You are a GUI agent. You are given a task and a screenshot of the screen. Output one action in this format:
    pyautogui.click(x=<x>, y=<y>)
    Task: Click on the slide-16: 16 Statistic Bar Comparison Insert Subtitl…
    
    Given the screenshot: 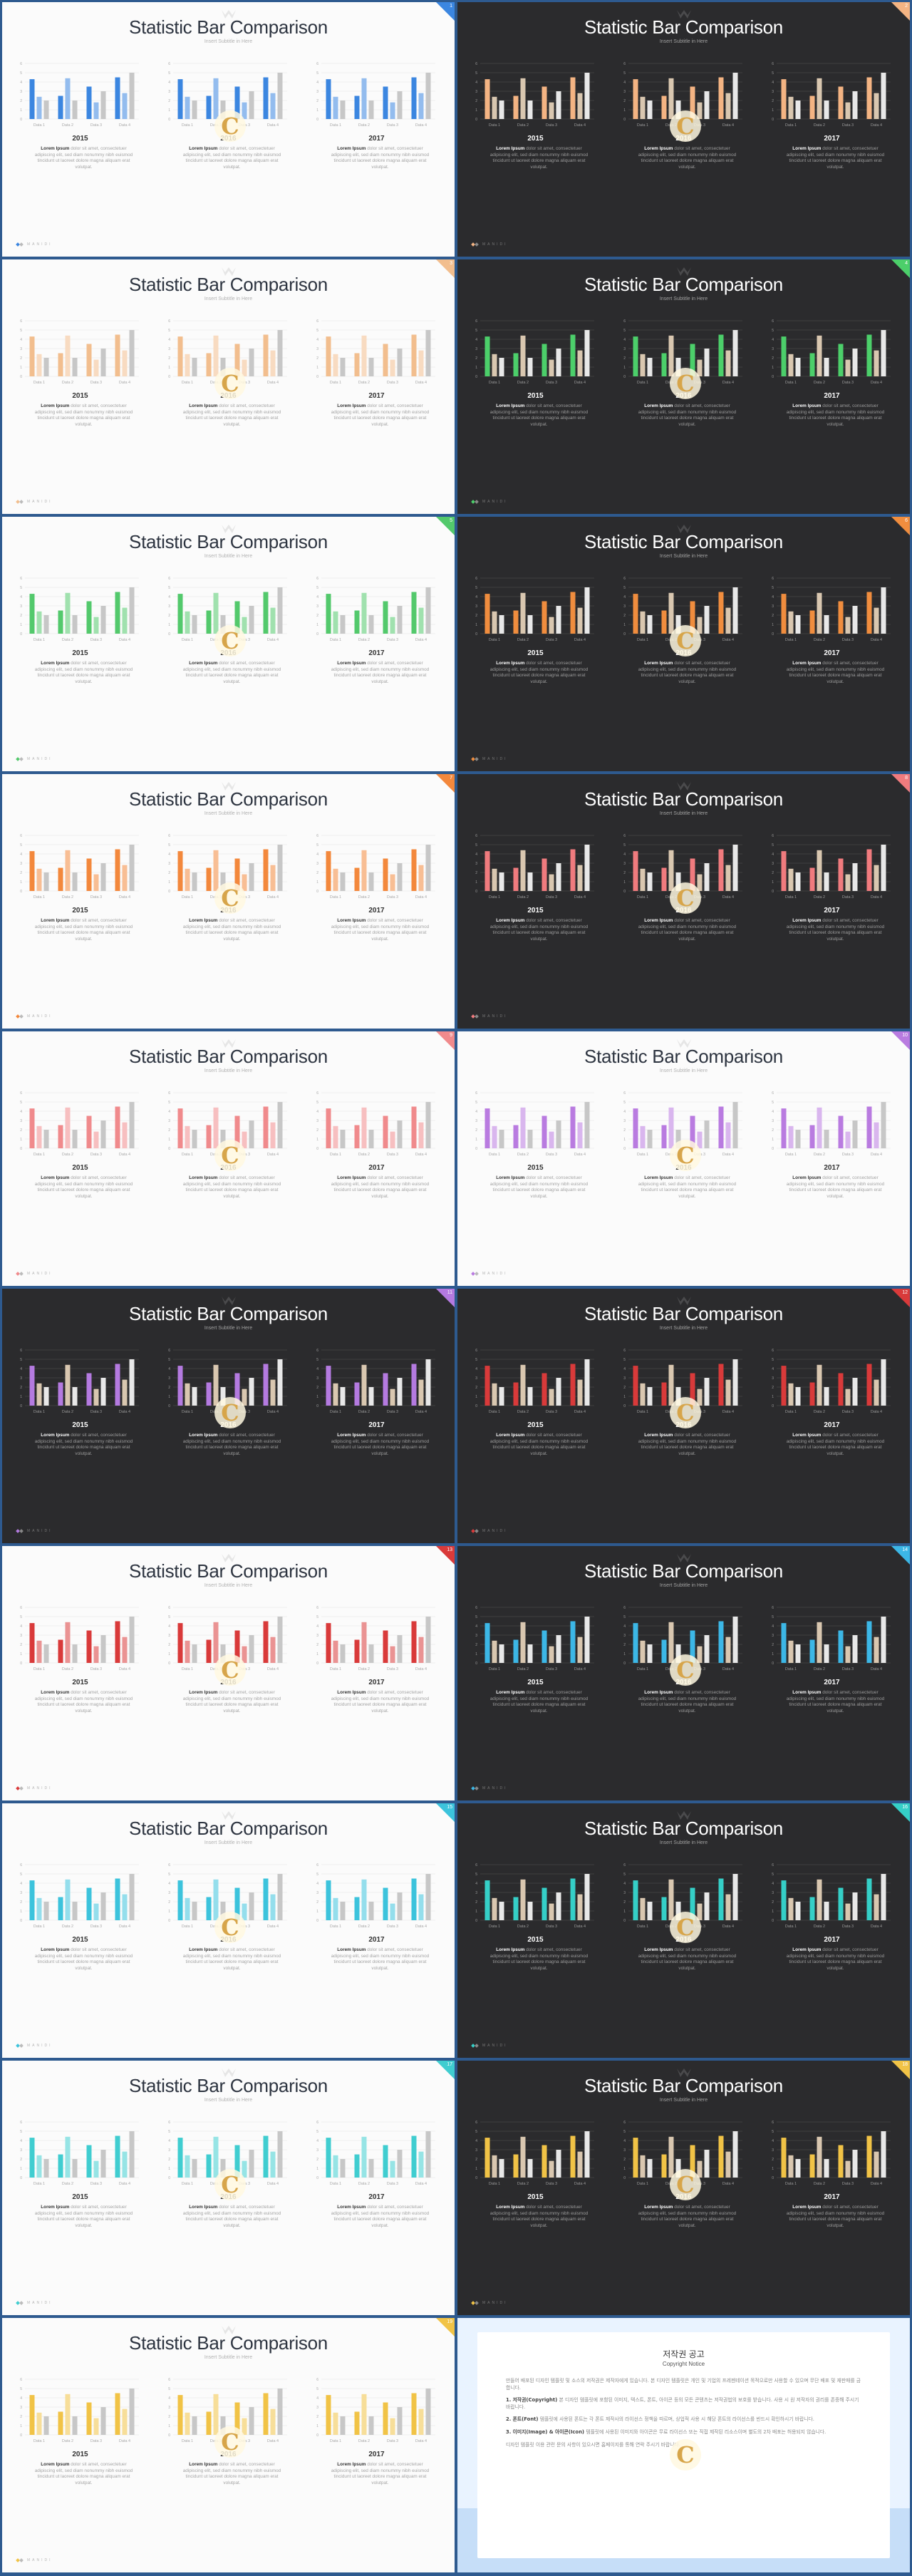 What is the action you would take?
    pyautogui.click(x=683, y=1930)
    